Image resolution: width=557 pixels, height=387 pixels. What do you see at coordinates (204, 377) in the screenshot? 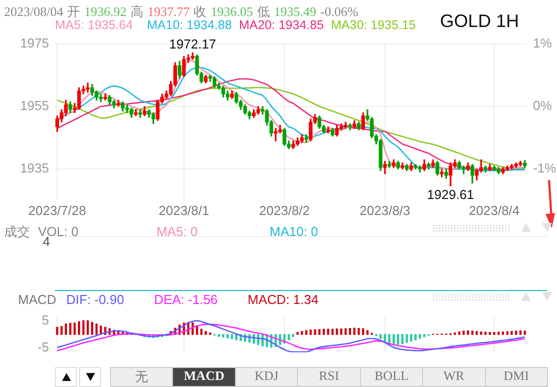
I see `text: MACD` at bounding box center [204, 377].